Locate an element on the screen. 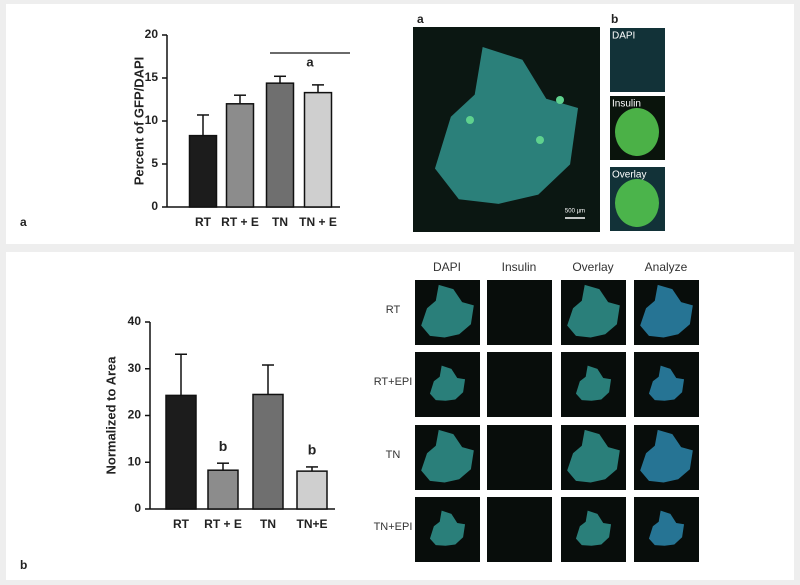  scale-label: 500 µm is located at coordinates (575, 212).